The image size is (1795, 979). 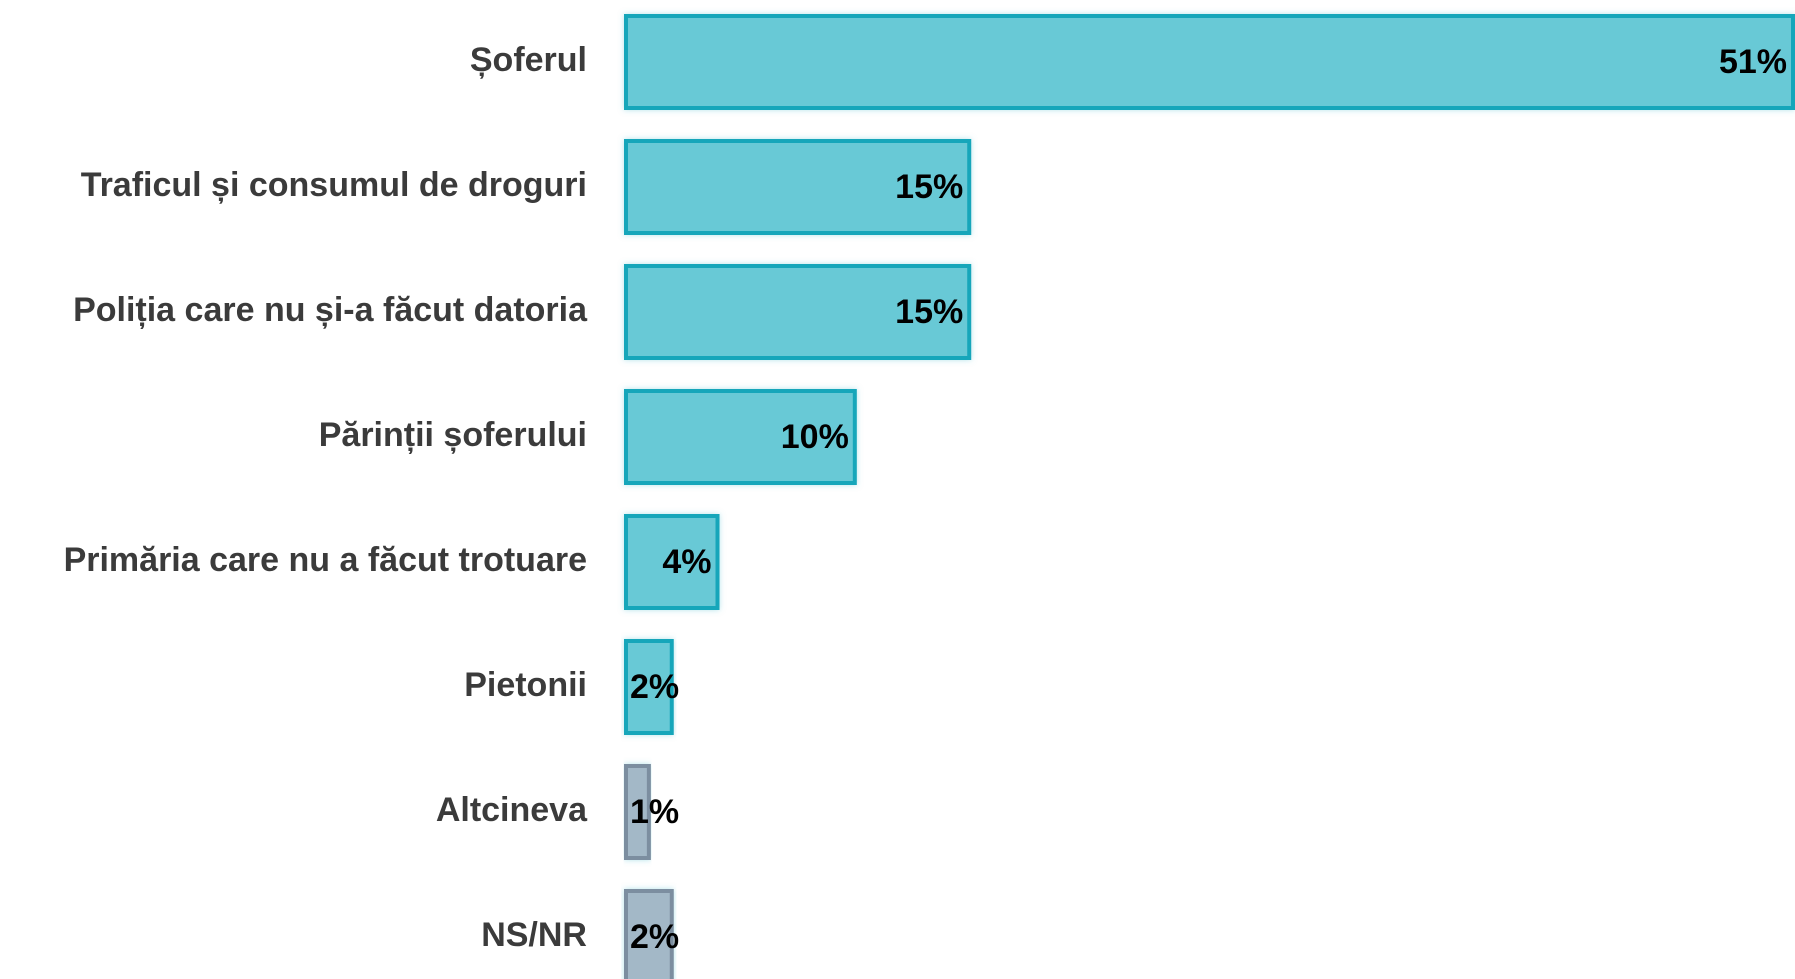 What do you see at coordinates (815, 437) in the screenshot?
I see `value-label: 10%` at bounding box center [815, 437].